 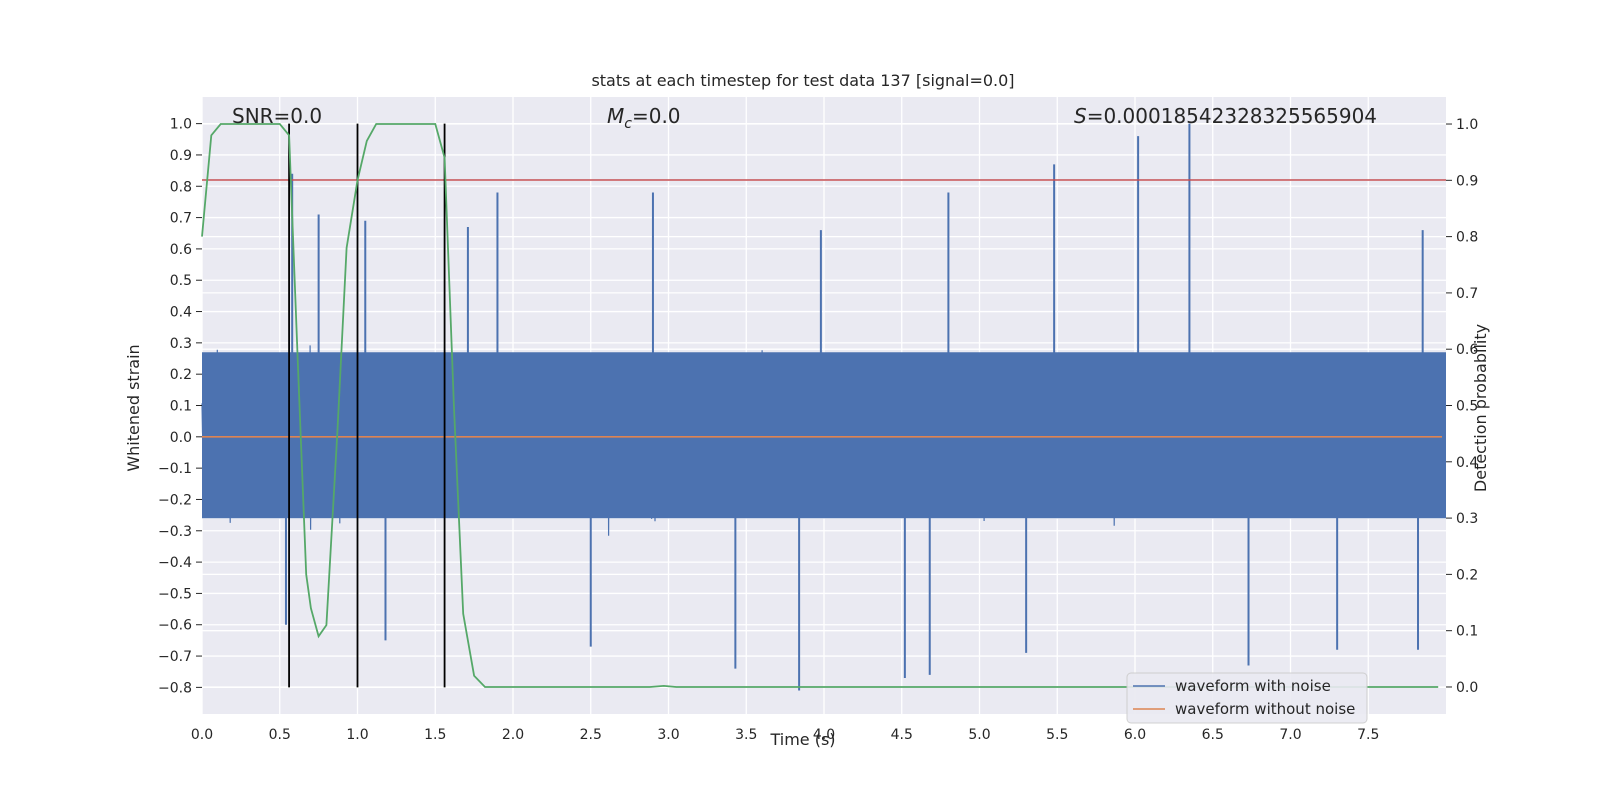 I want to click on y-axis-label: Whitened strain, so click(x=133, y=407).